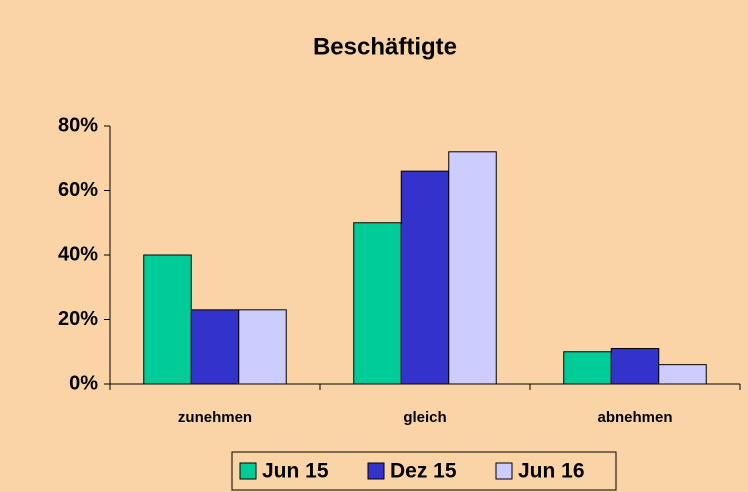 This screenshot has height=492, width=748. What do you see at coordinates (295, 471) in the screenshot?
I see `legend-label: Jun 15` at bounding box center [295, 471].